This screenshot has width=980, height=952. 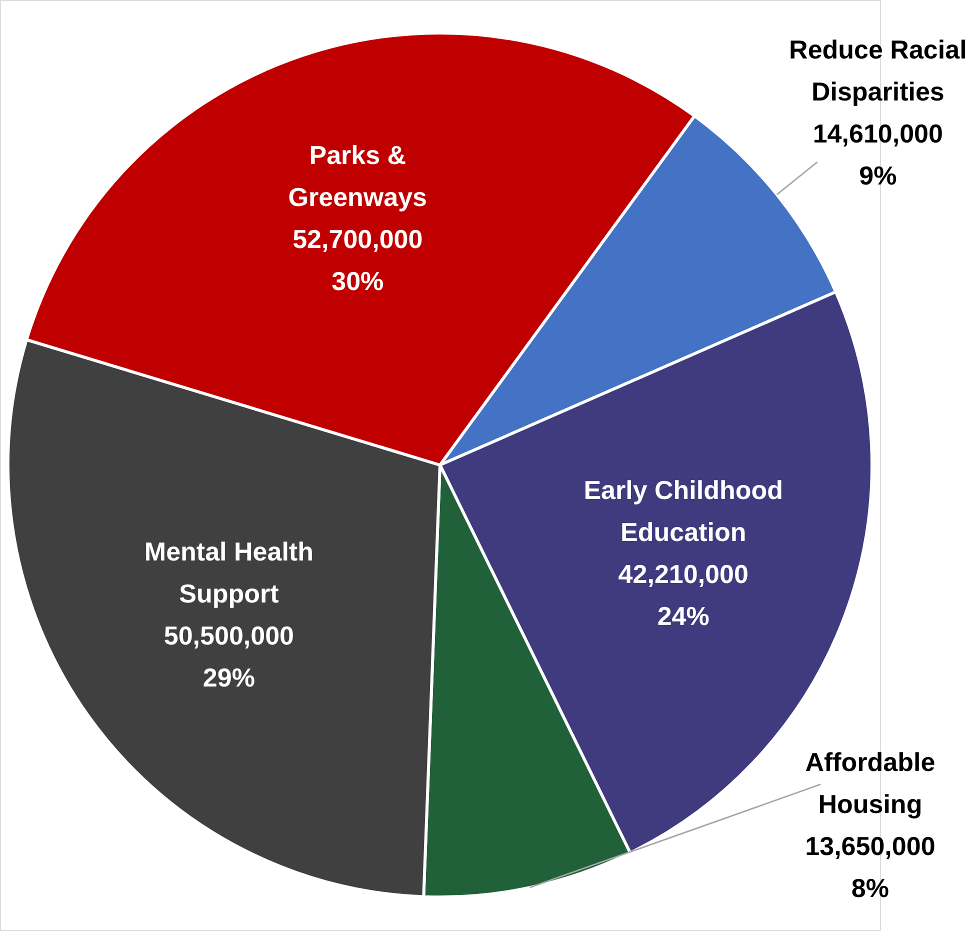 I want to click on data-label: 52,700,000 30%, so click(x=357, y=260).